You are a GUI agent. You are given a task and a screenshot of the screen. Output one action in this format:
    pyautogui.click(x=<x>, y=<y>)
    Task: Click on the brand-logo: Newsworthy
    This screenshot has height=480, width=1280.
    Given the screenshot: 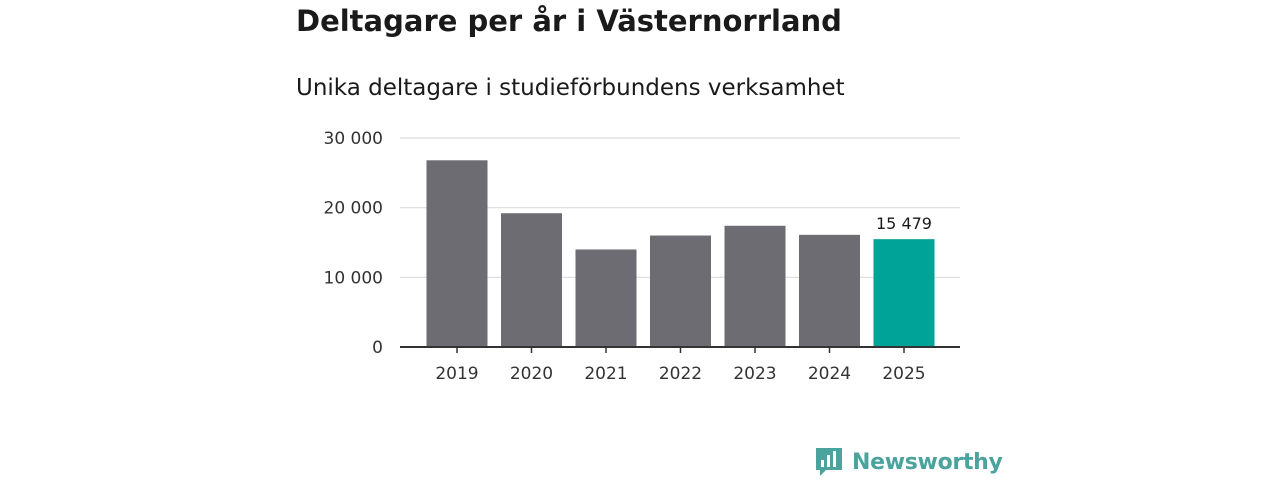 What is the action you would take?
    pyautogui.click(x=908, y=462)
    